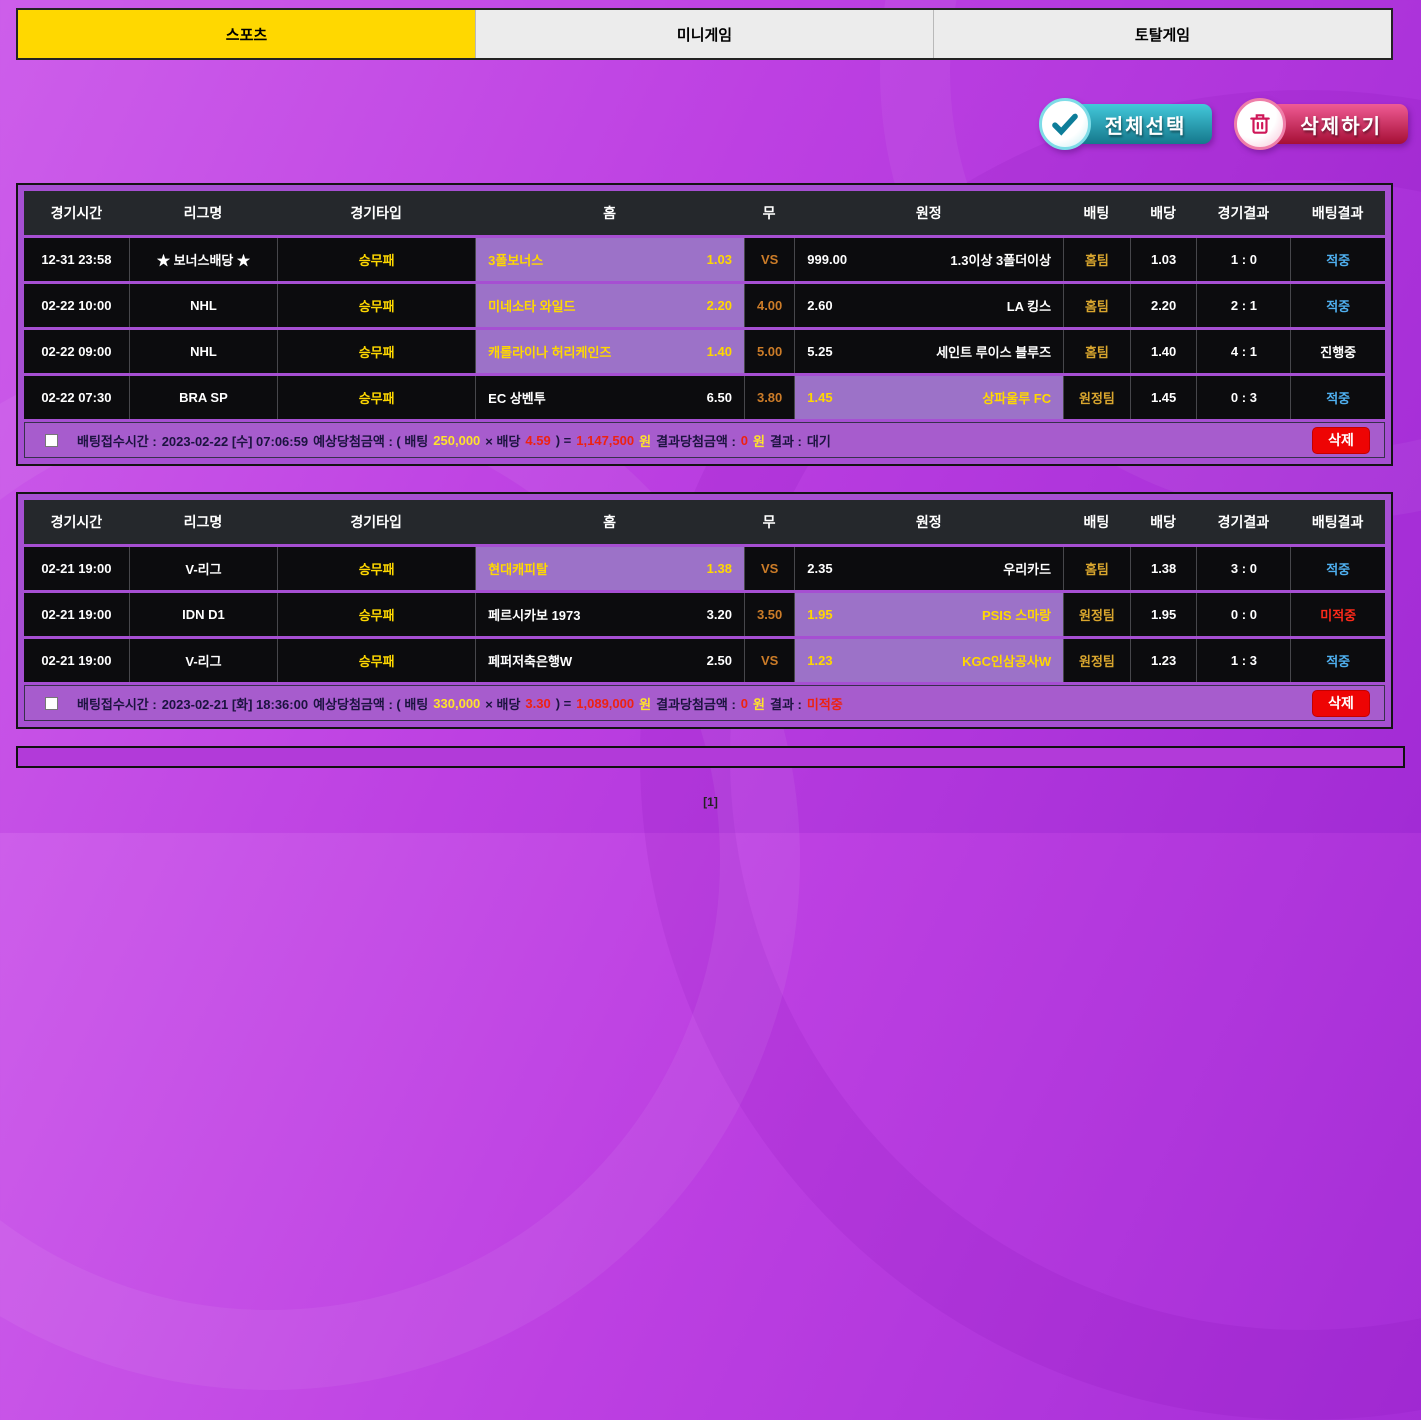 The width and height of the screenshot is (1421, 1420). I want to click on trash-icon, so click(1260, 124).